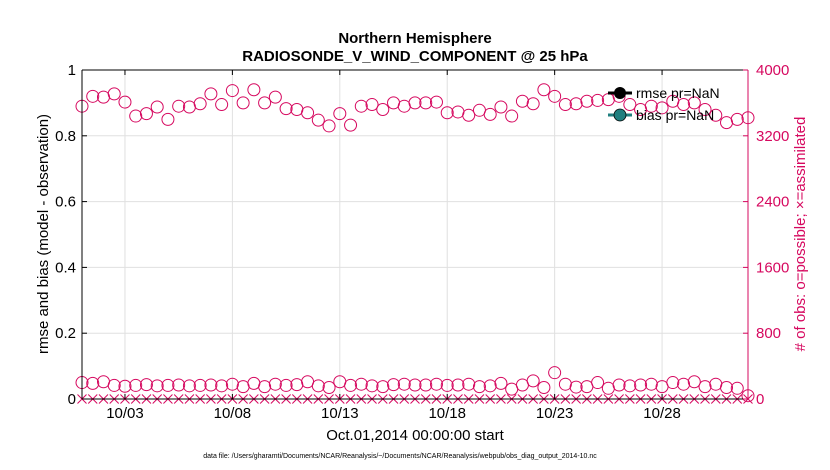  What do you see at coordinates (768, 333) in the screenshot?
I see `y-tick-label-right: 800` at bounding box center [768, 333].